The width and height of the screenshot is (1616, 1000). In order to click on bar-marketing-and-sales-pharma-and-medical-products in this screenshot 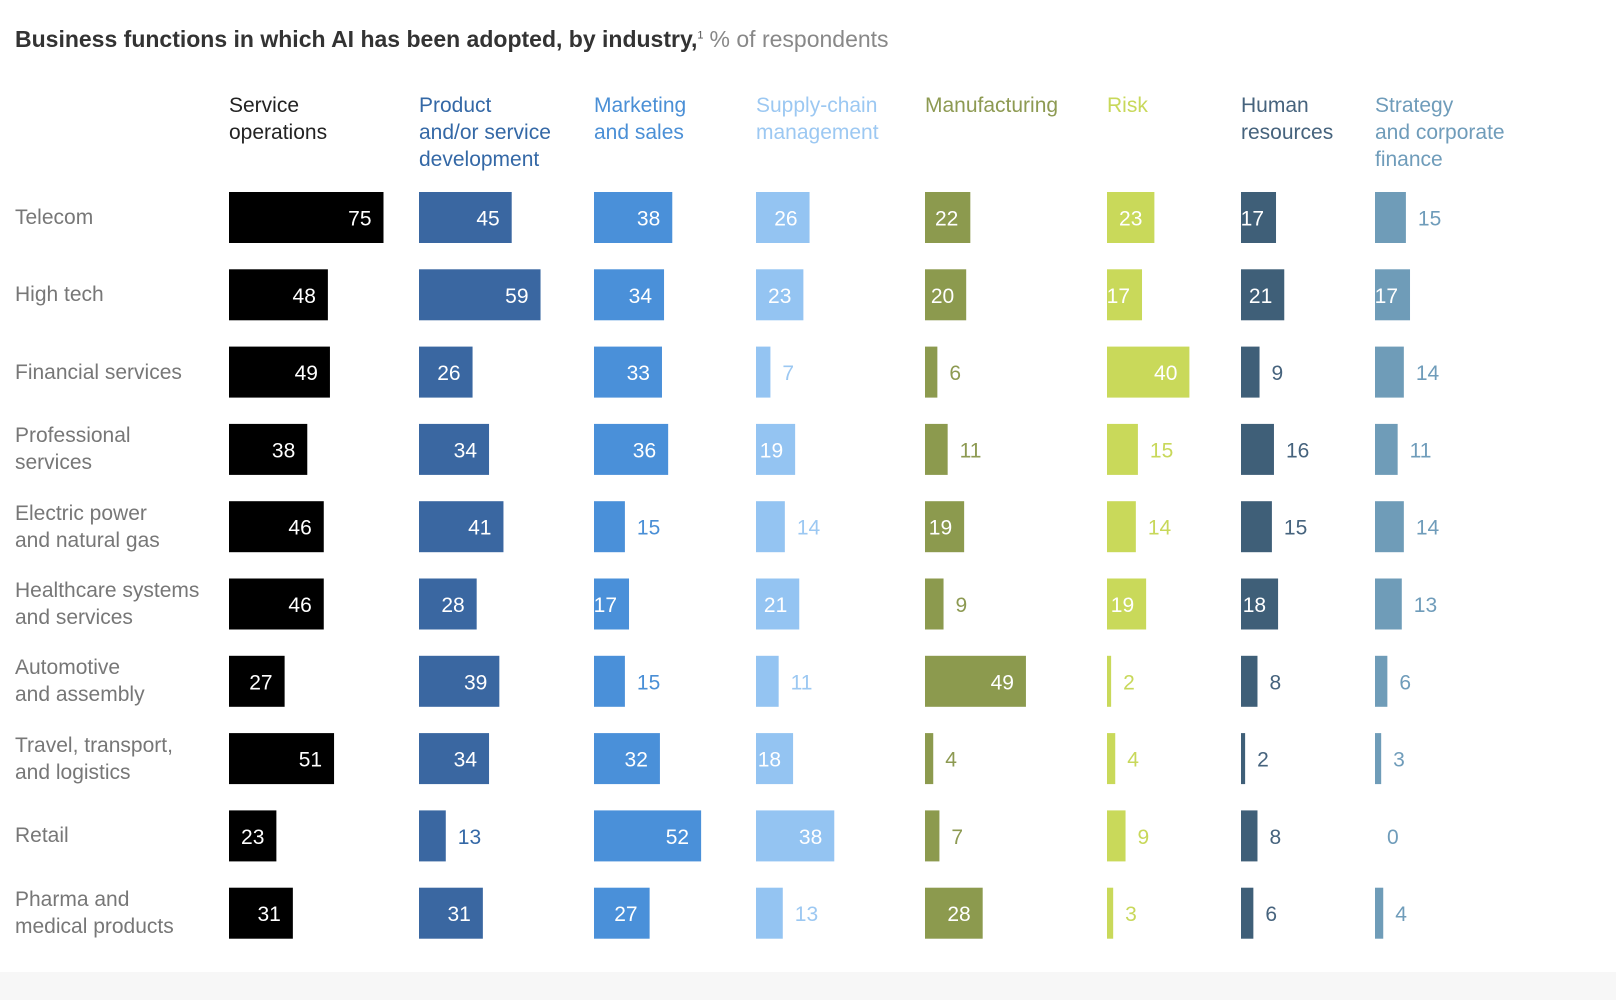, I will do `click(622, 913)`.